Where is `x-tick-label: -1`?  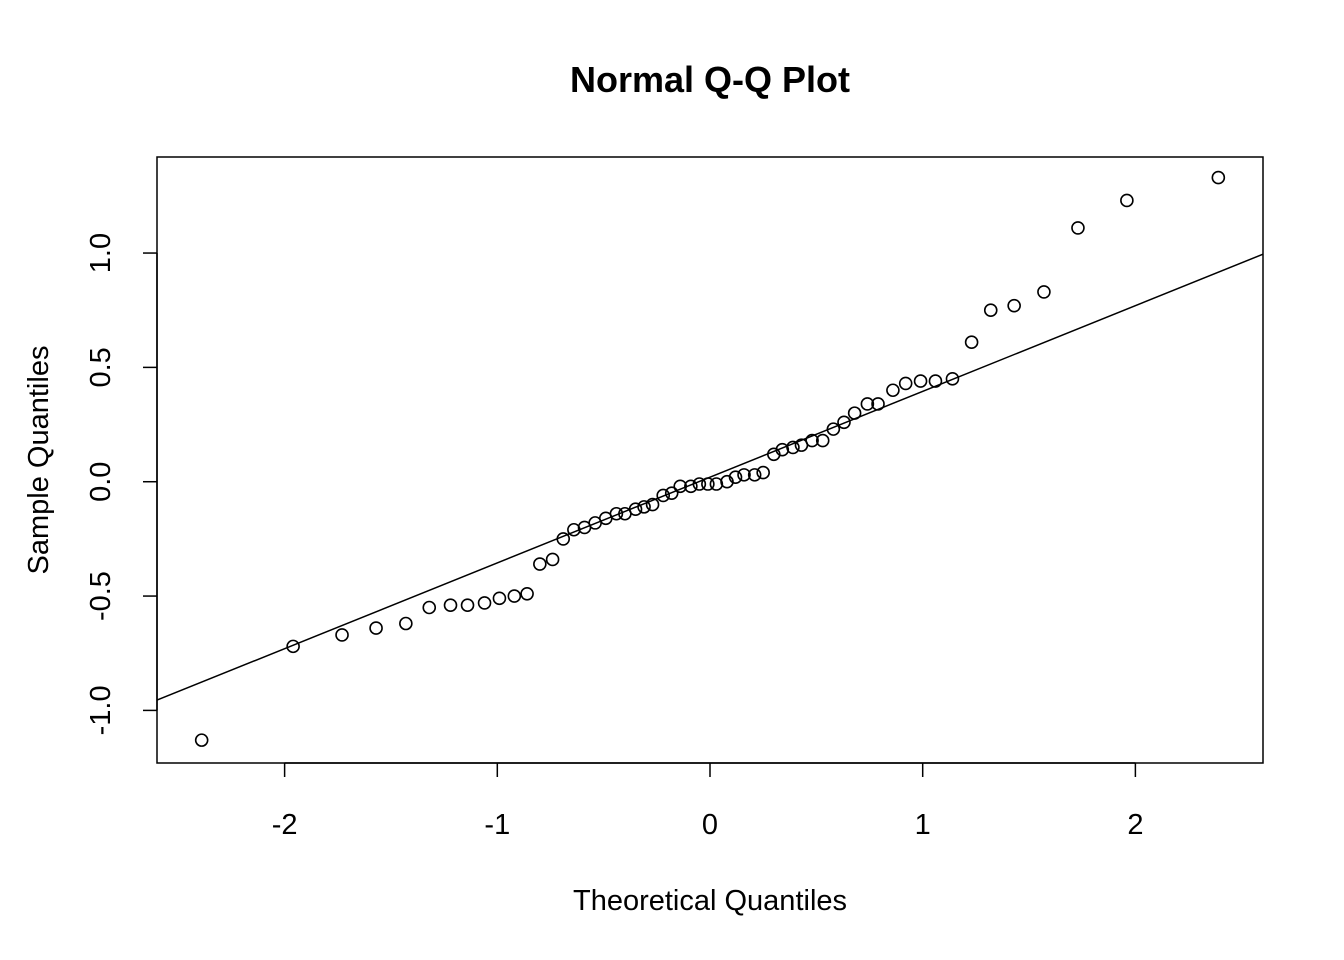
x-tick-label: -1 is located at coordinates (497, 825).